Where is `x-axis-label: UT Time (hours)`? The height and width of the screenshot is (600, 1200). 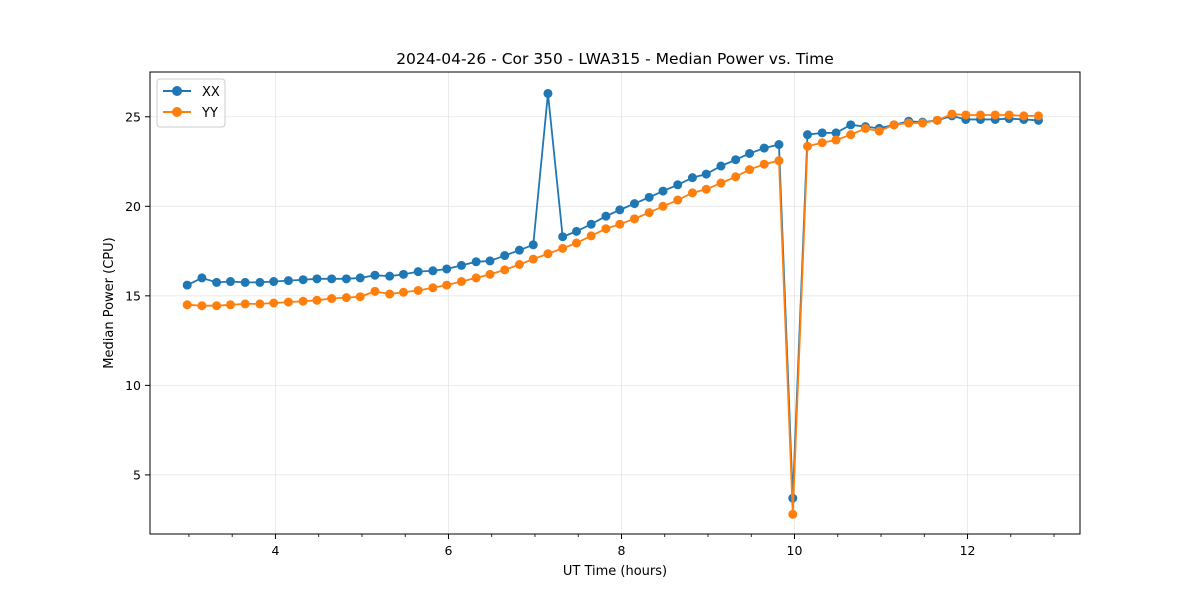 x-axis-label: UT Time (hours) is located at coordinates (615, 571).